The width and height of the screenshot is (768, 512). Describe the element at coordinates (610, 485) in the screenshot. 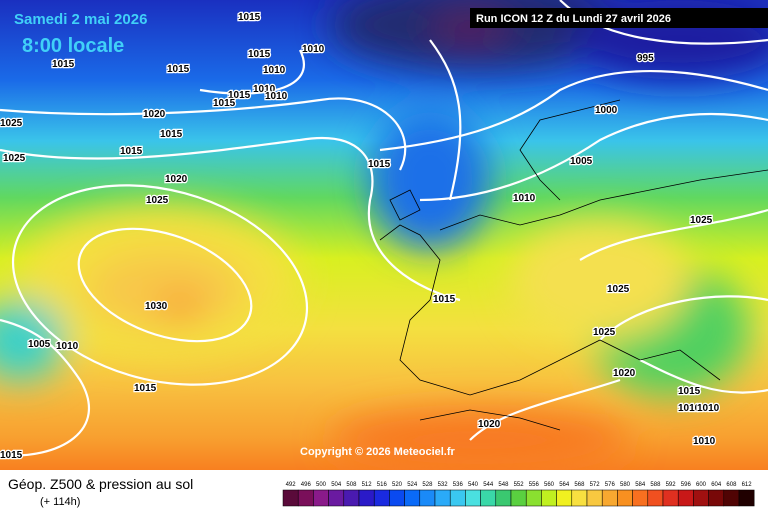

I see `scale-label: 576` at that location.